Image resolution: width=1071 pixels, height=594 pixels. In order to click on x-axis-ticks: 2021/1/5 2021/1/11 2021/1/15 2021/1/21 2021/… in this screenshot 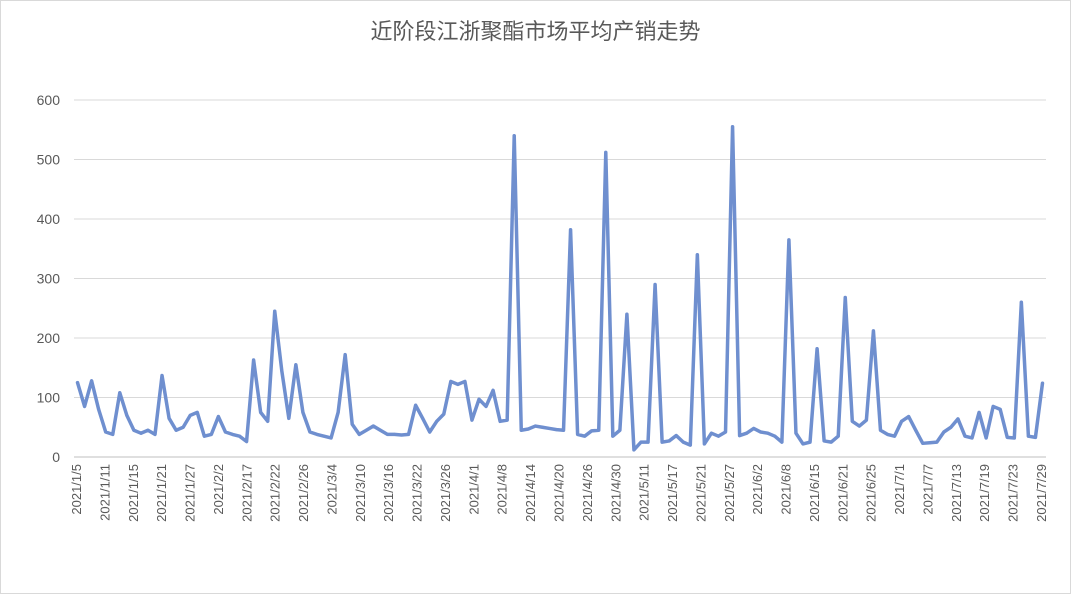, I will do `click(559, 493)`.